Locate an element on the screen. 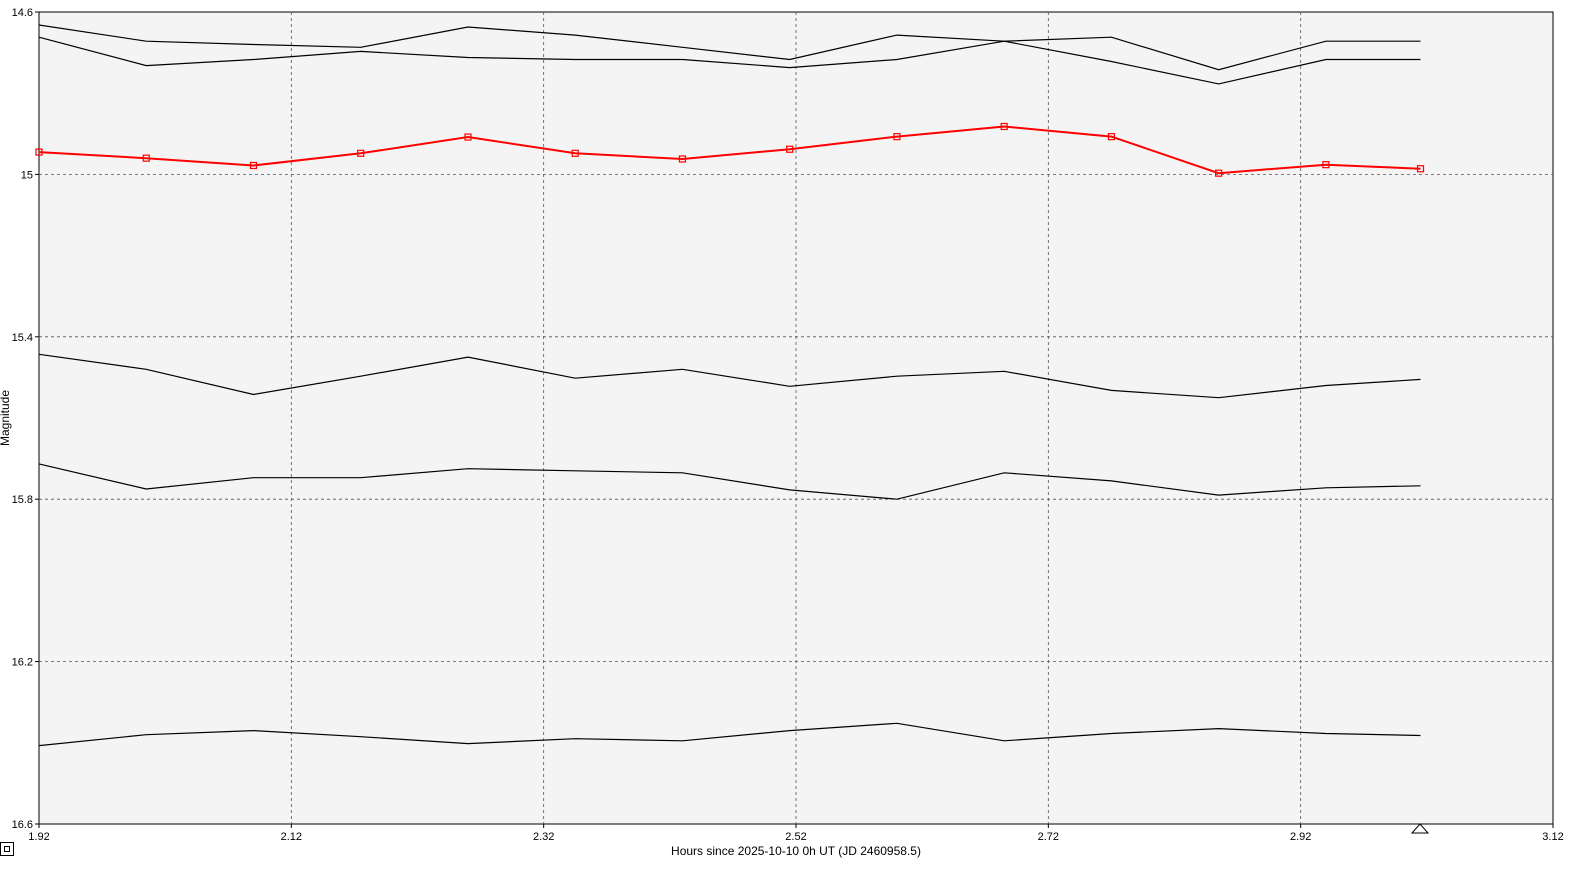  time-marker-triangle-icon is located at coordinates (1420, 828).